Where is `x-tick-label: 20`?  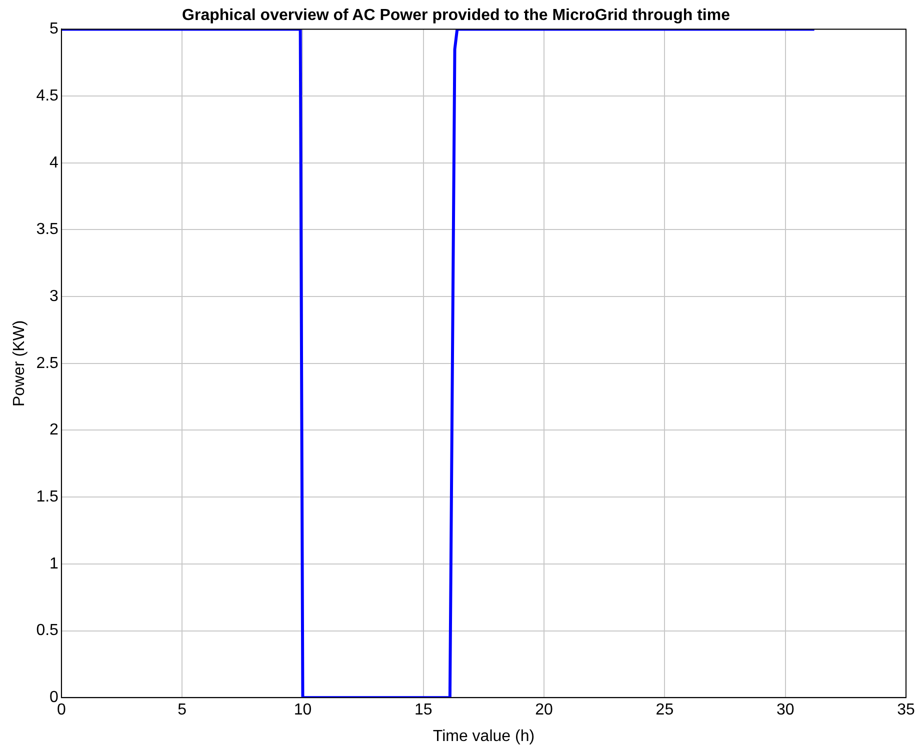
x-tick-label: 20 is located at coordinates (544, 710).